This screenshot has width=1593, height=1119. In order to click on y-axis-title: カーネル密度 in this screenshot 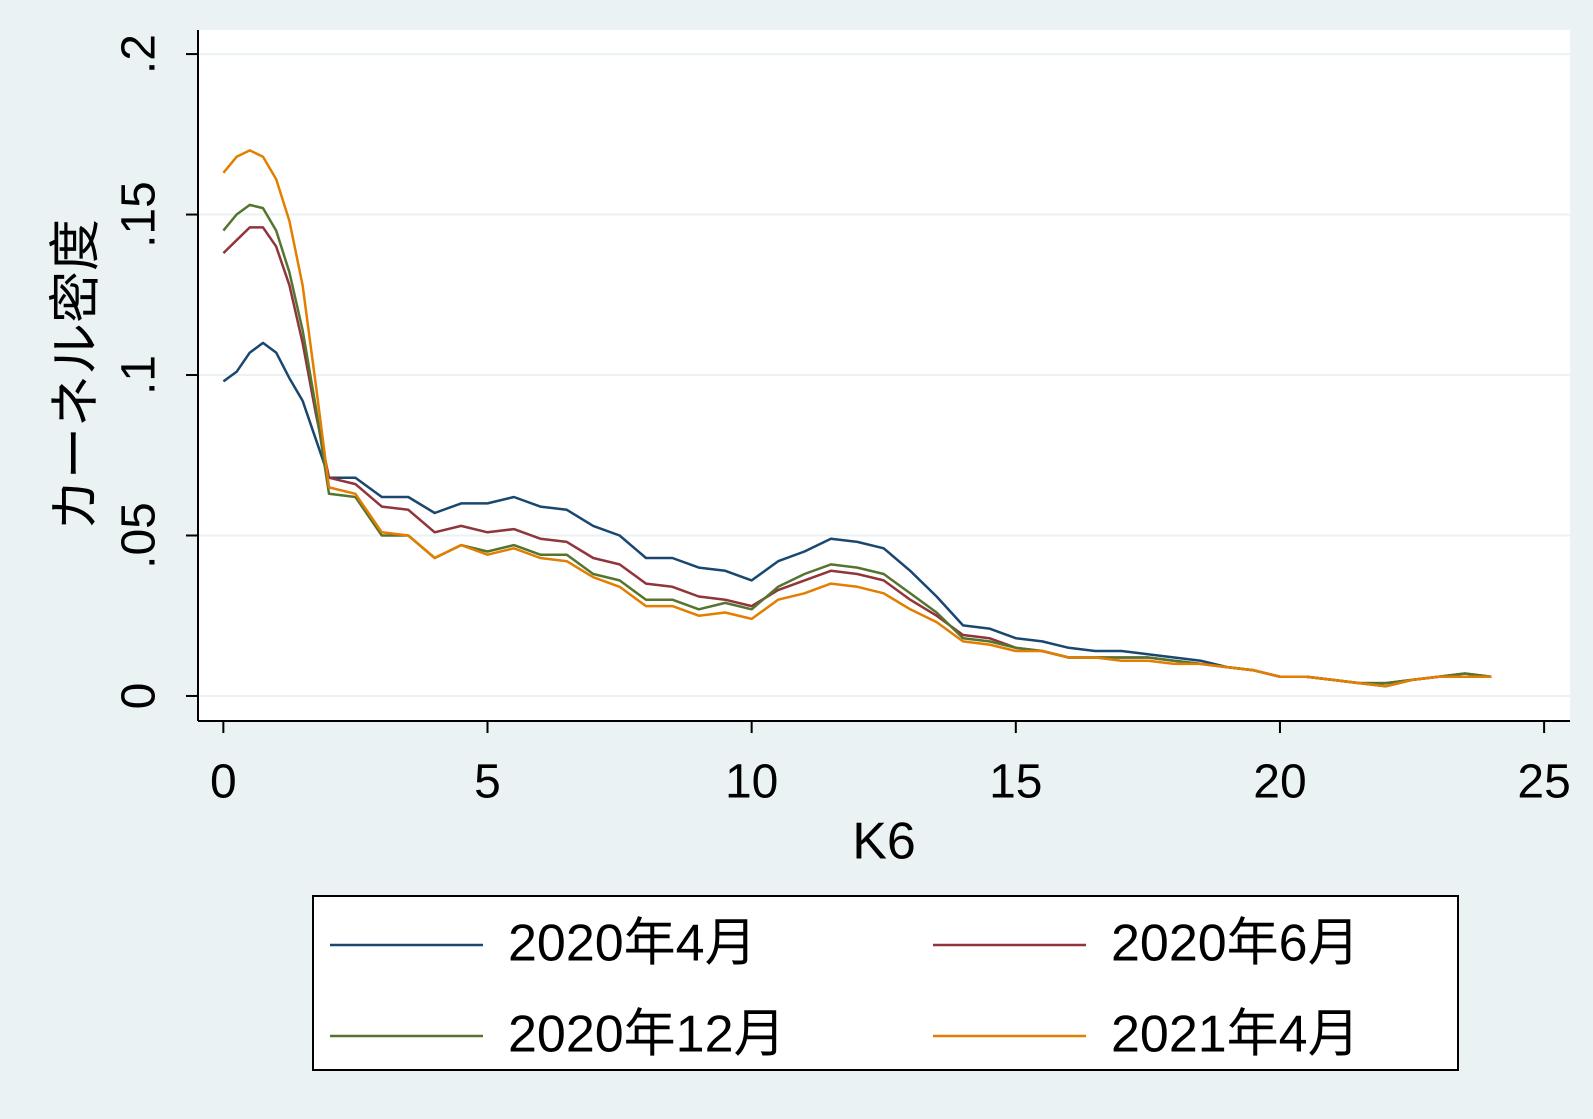, I will do `click(77, 375)`.